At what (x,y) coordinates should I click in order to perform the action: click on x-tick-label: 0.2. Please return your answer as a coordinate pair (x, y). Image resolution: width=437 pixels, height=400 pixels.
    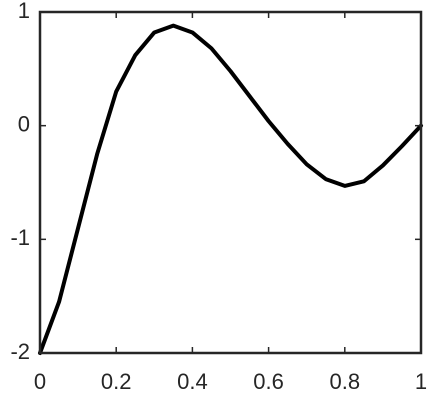
    Looking at the image, I should click on (116, 381).